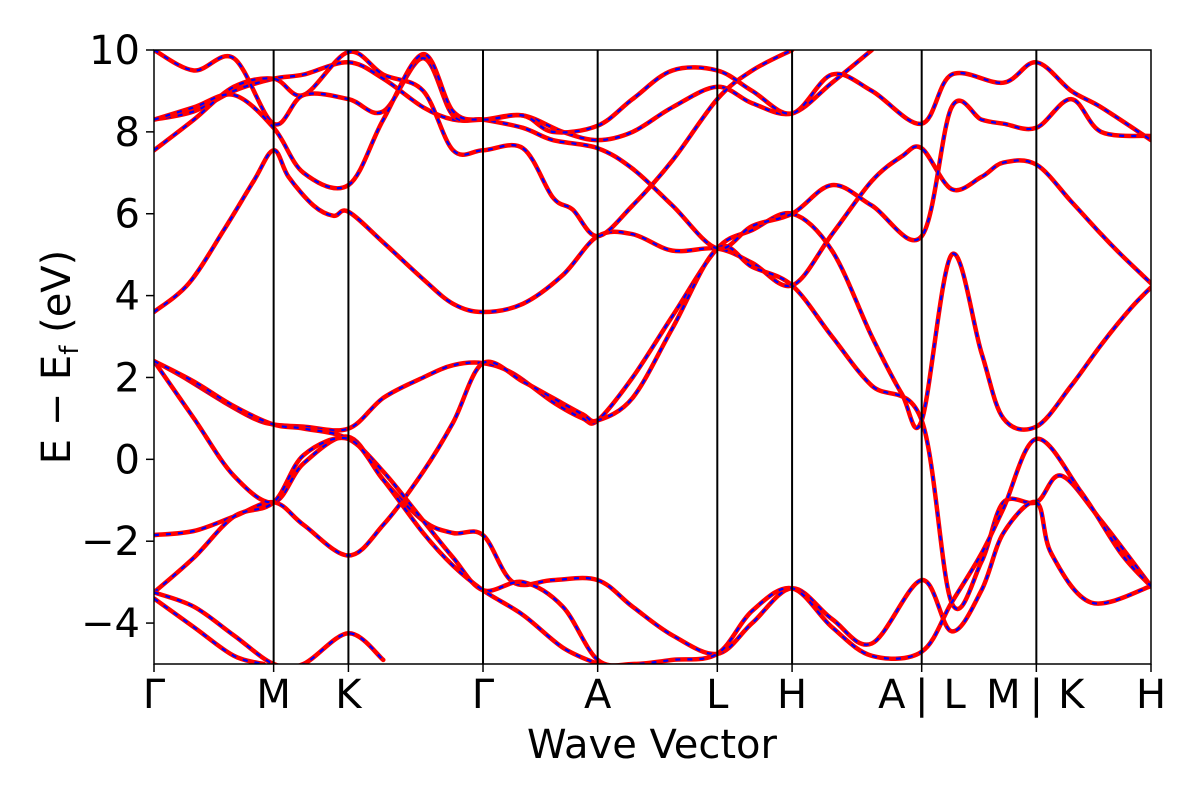  I want to click on y-axis-title-main: E − E, so click(57, 410).